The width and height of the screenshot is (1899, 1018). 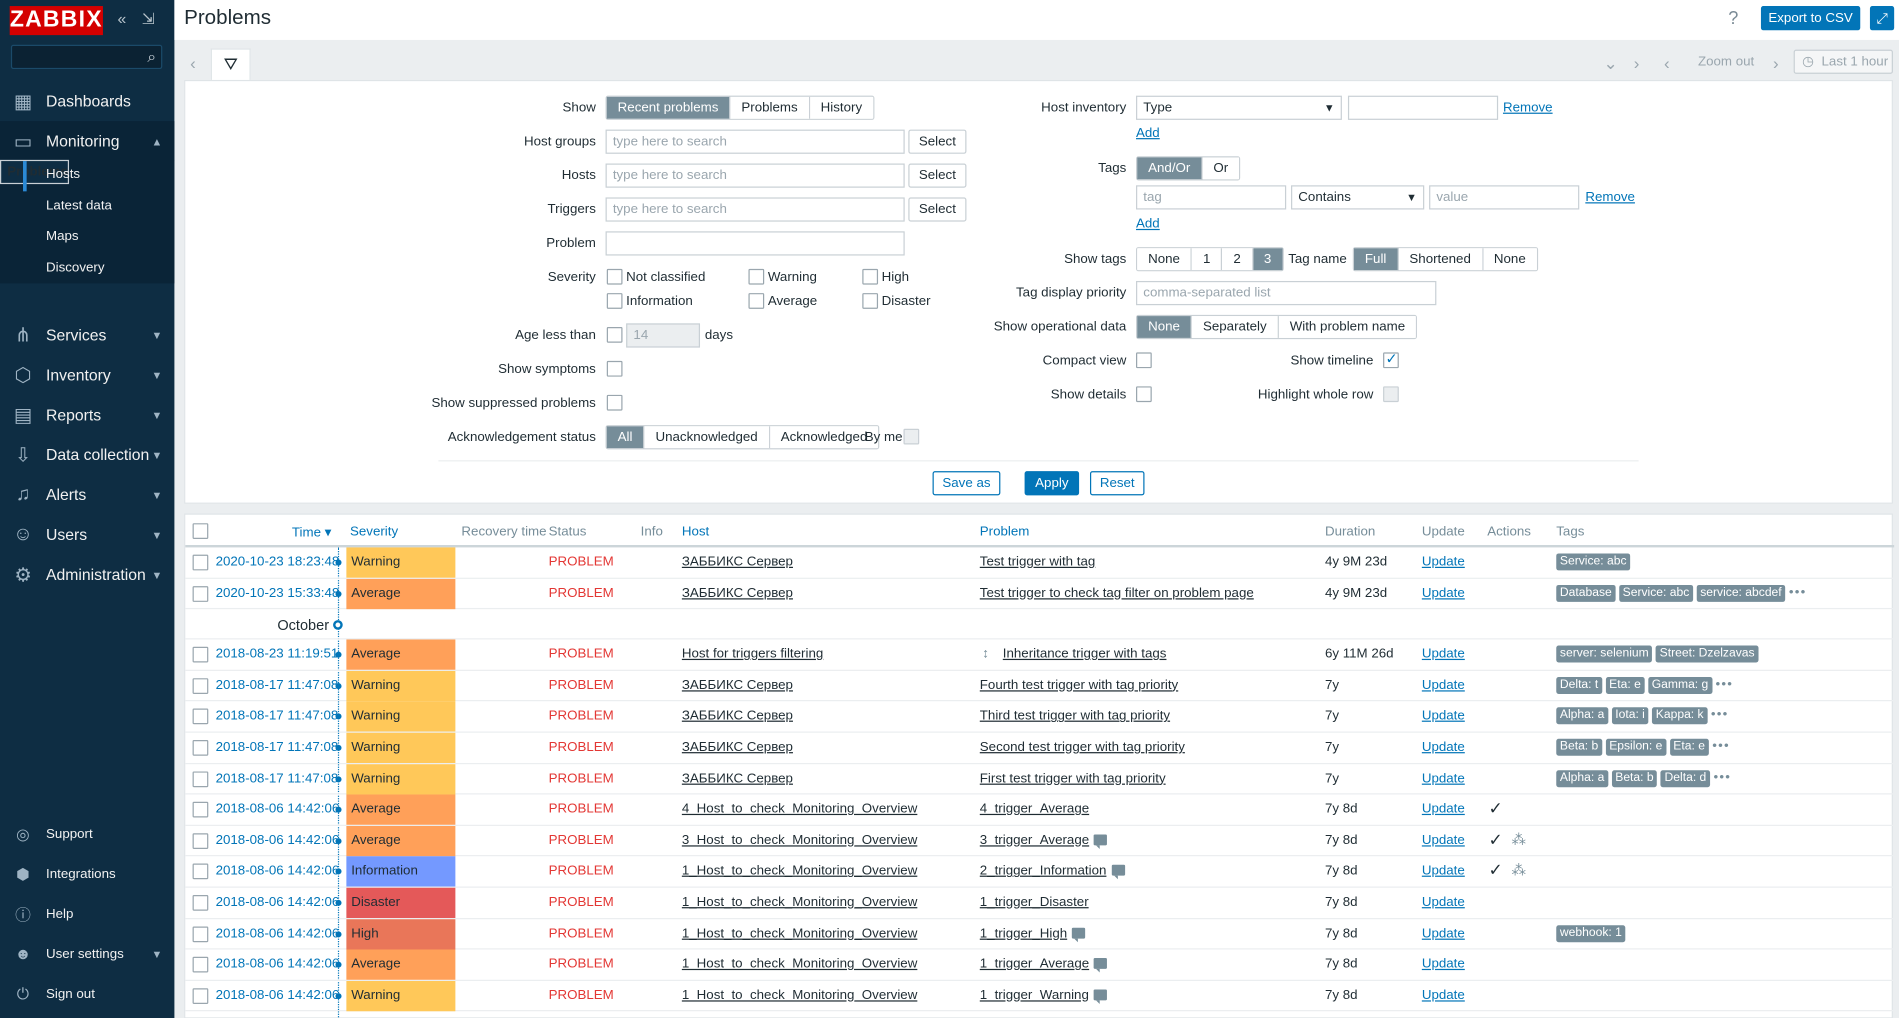 What do you see at coordinates (1239, 107) in the screenshot?
I see `inventory-field-select: Type ▼` at bounding box center [1239, 107].